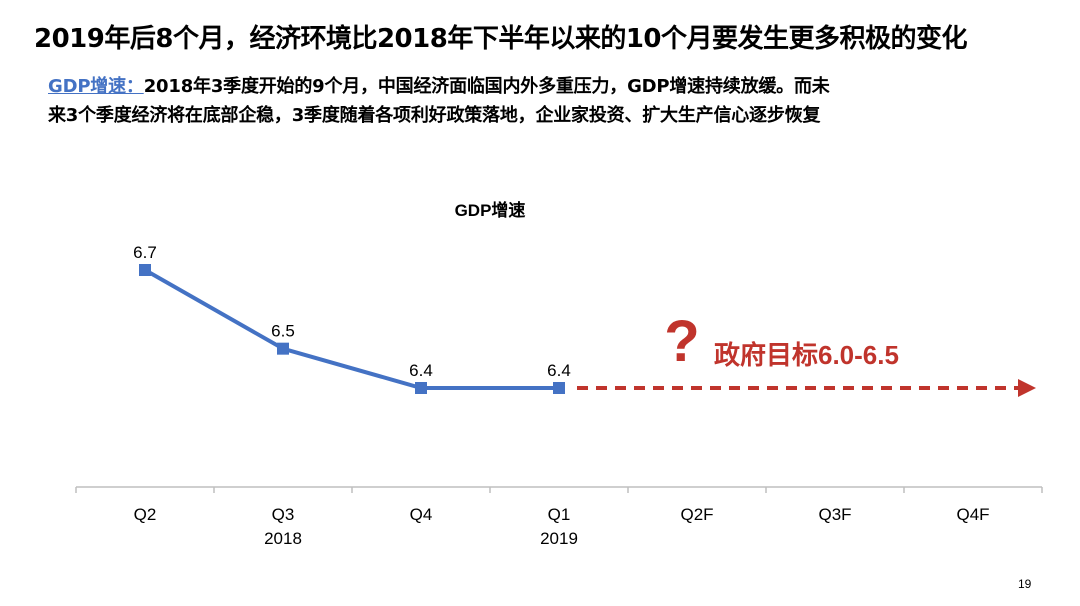  I want to click on forecast-arrowhead, so click(1027, 388).